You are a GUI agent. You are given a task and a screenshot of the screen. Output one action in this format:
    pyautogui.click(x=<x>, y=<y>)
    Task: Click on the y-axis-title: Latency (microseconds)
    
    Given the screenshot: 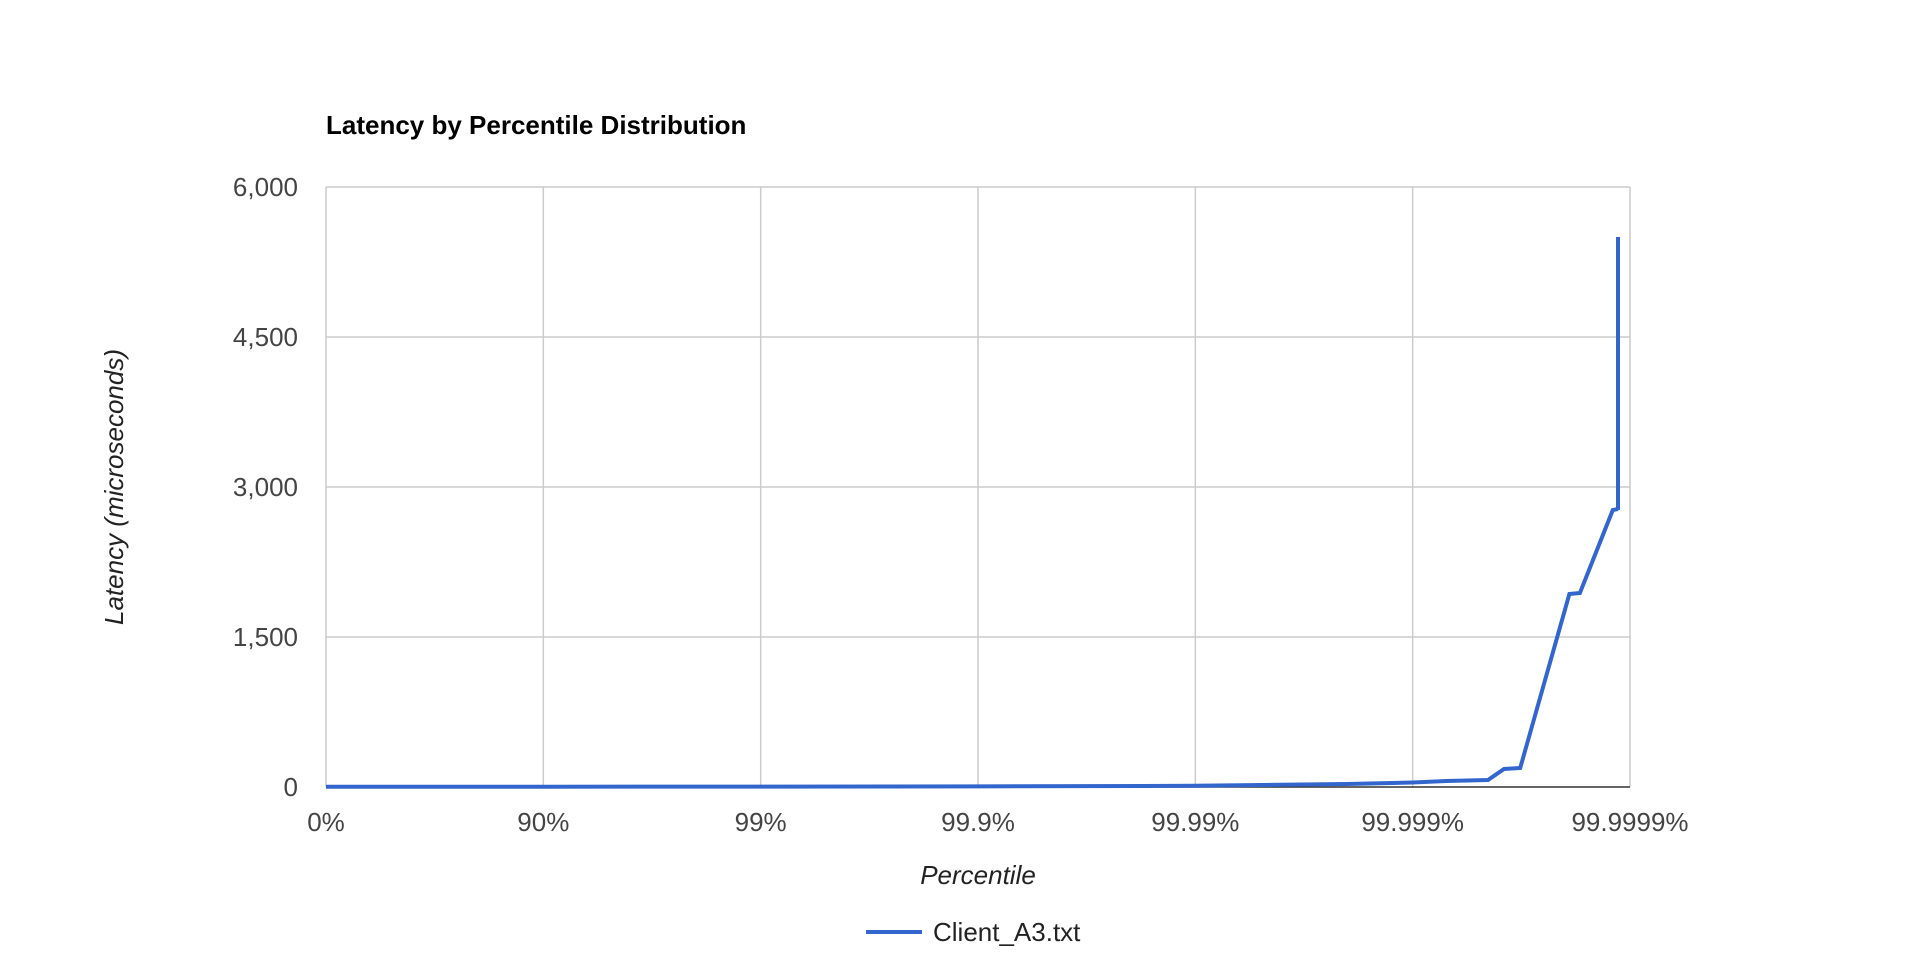 What is the action you would take?
    pyautogui.click(x=114, y=487)
    